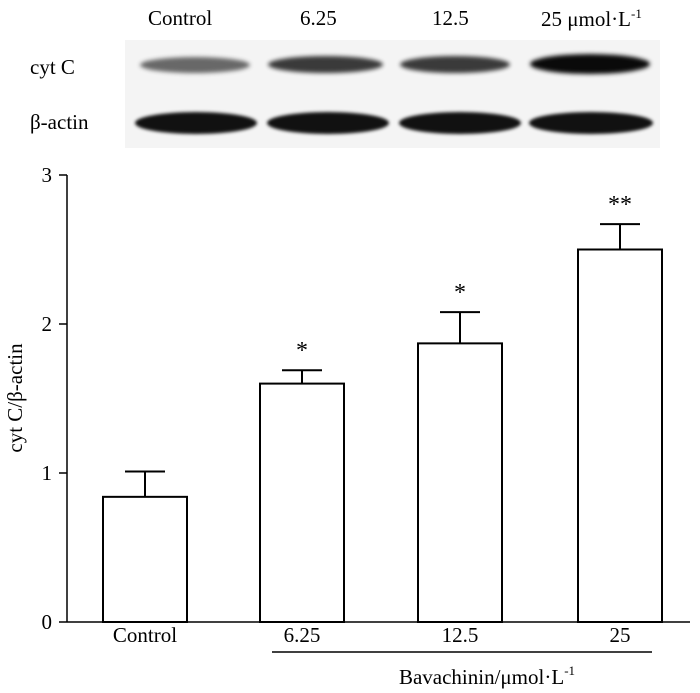 This screenshot has width=700, height=693. I want to click on significance-mark: **, so click(620, 205).